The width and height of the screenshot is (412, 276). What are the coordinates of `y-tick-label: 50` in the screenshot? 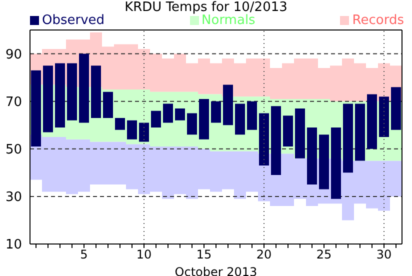 It's located at (13, 150).